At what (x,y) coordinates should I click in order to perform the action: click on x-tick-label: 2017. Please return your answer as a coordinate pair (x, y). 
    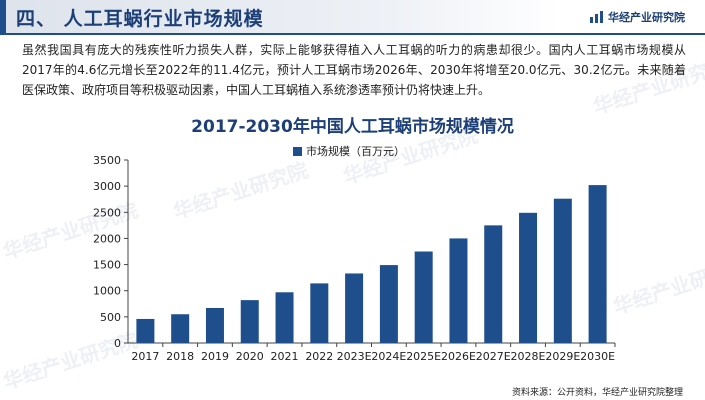
    Looking at the image, I should click on (145, 356).